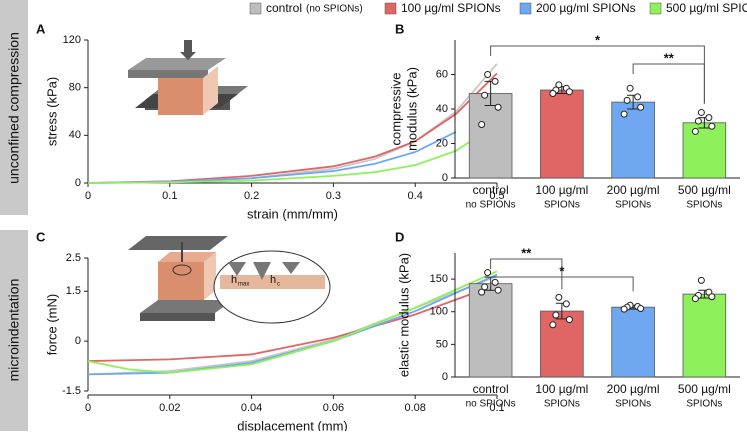  What do you see at coordinates (442, 344) in the screenshot?
I see `y-tick-label: 50` at bounding box center [442, 344].